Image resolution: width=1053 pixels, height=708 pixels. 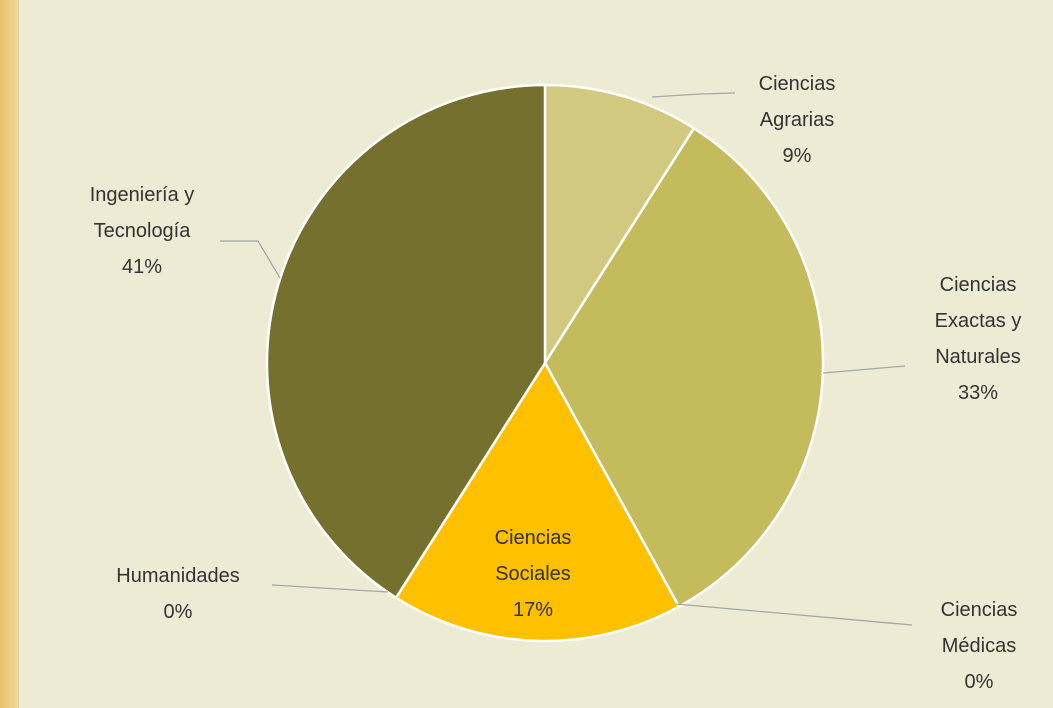 I want to click on category-label: Ciencias Agrarias, so click(x=797, y=102).